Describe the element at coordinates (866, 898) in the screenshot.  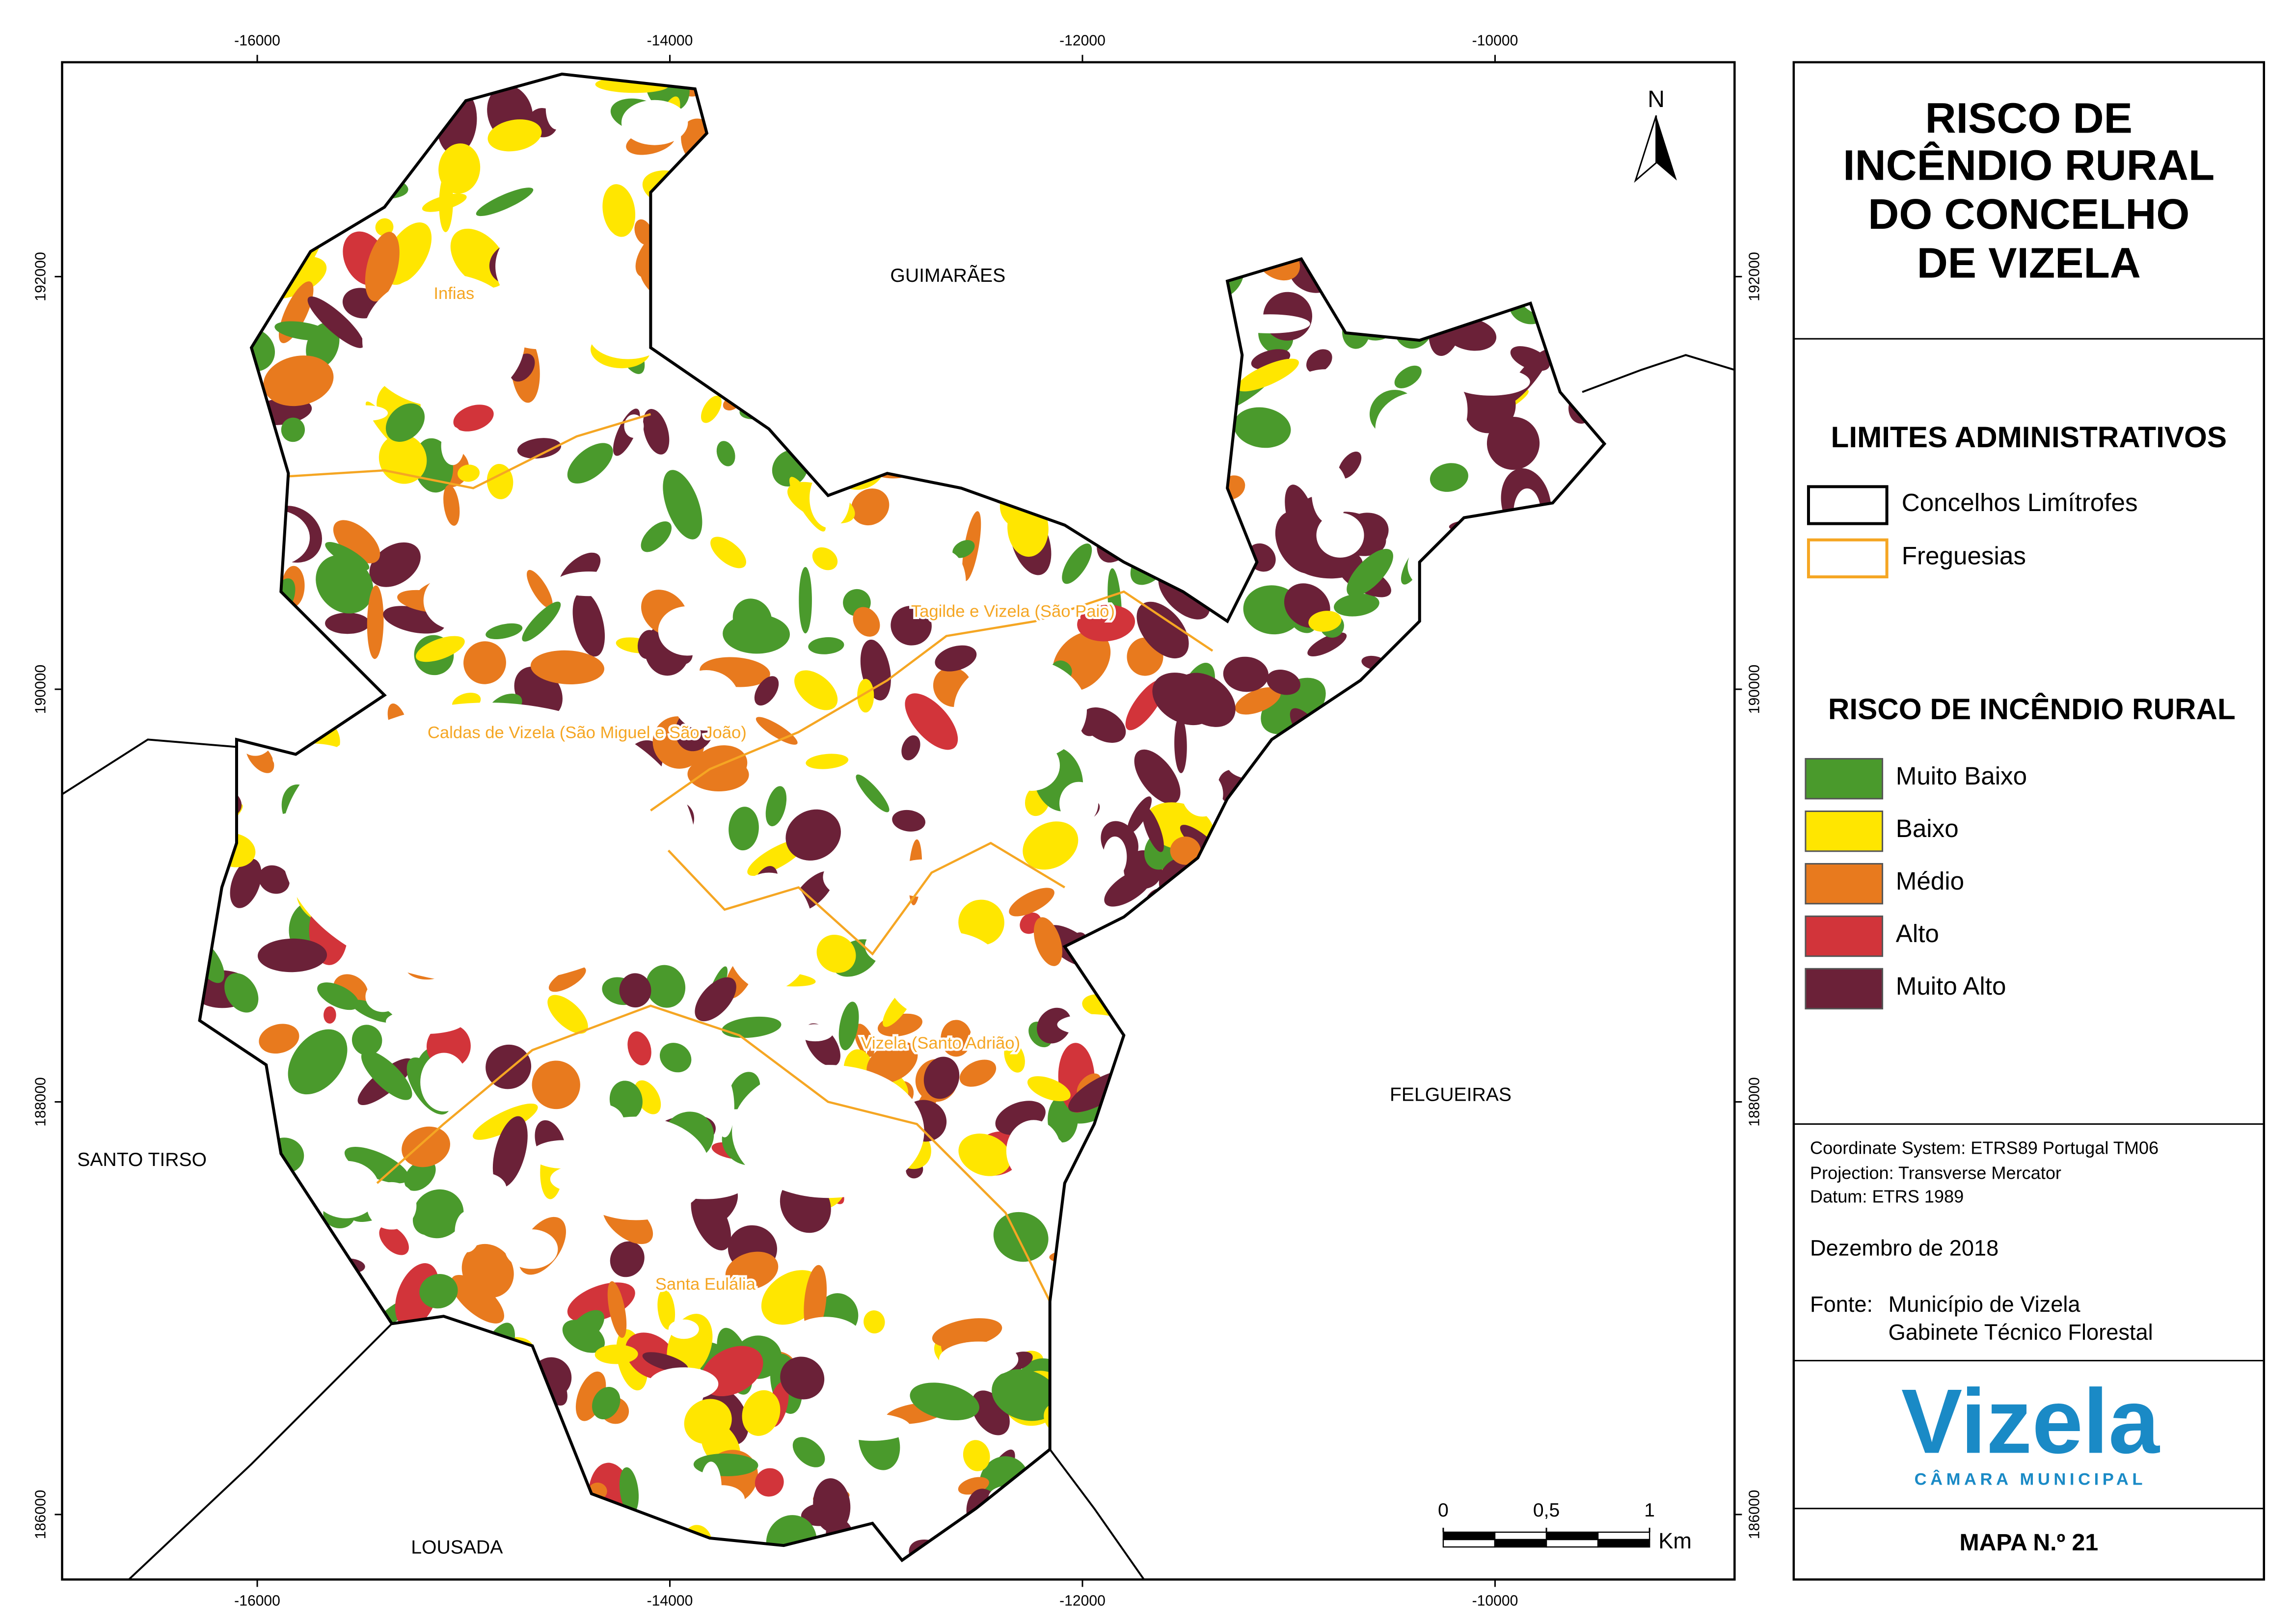
I see `parish-line` at that location.